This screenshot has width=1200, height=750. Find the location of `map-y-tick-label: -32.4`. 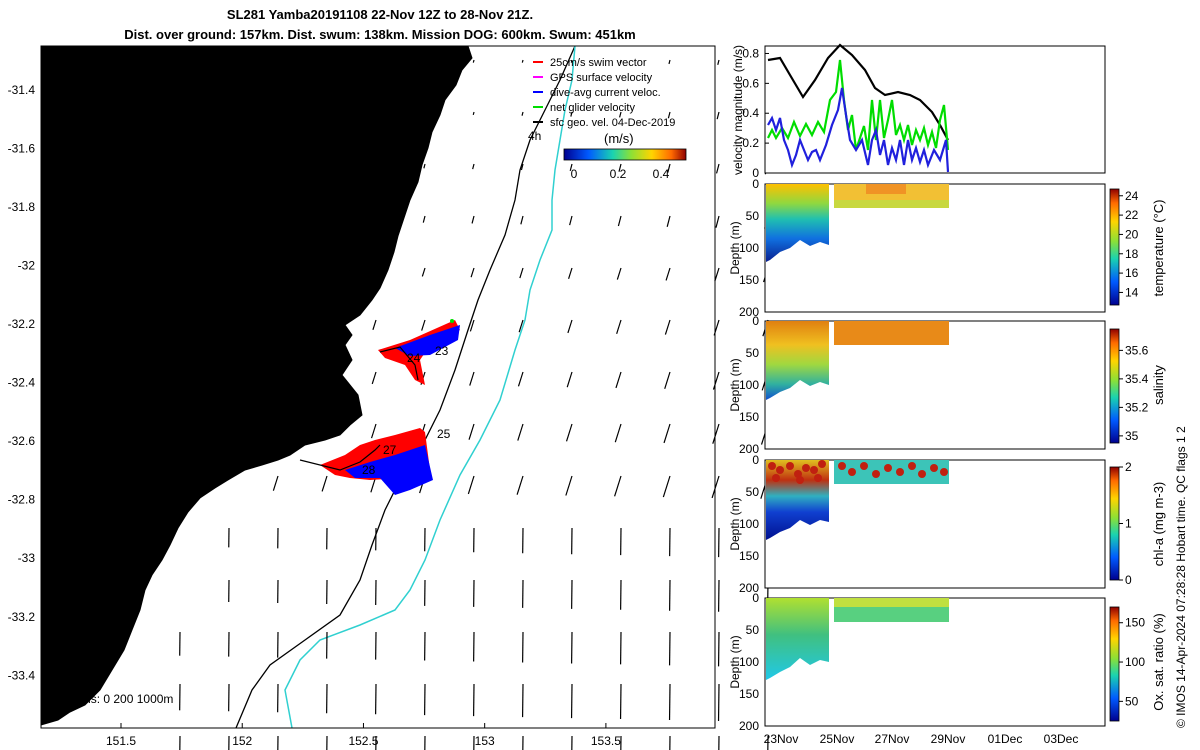

map-y-tick-label: -32.4 is located at coordinates (22, 383).